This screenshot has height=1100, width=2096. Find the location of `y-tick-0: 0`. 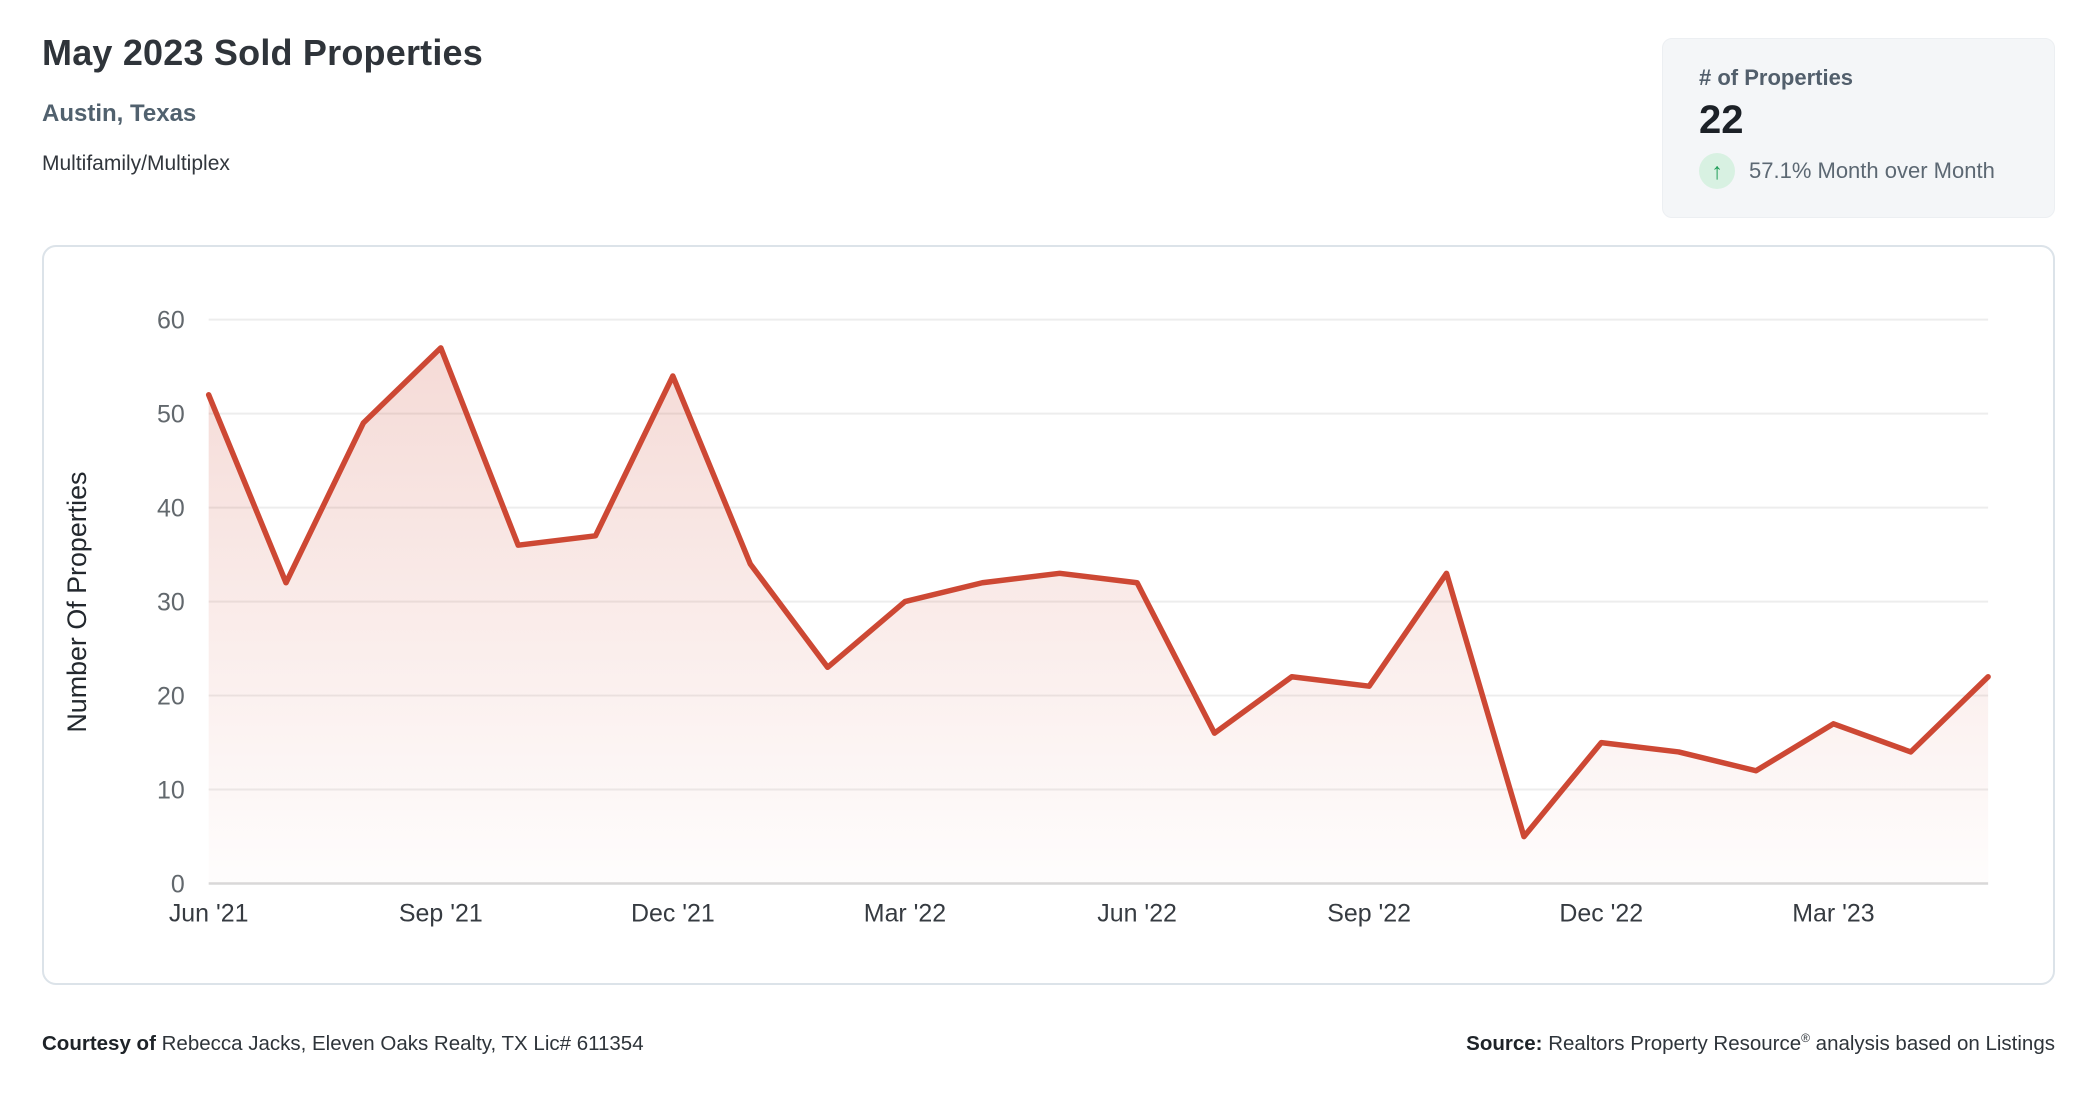

y-tick-0: 0 is located at coordinates (178, 885).